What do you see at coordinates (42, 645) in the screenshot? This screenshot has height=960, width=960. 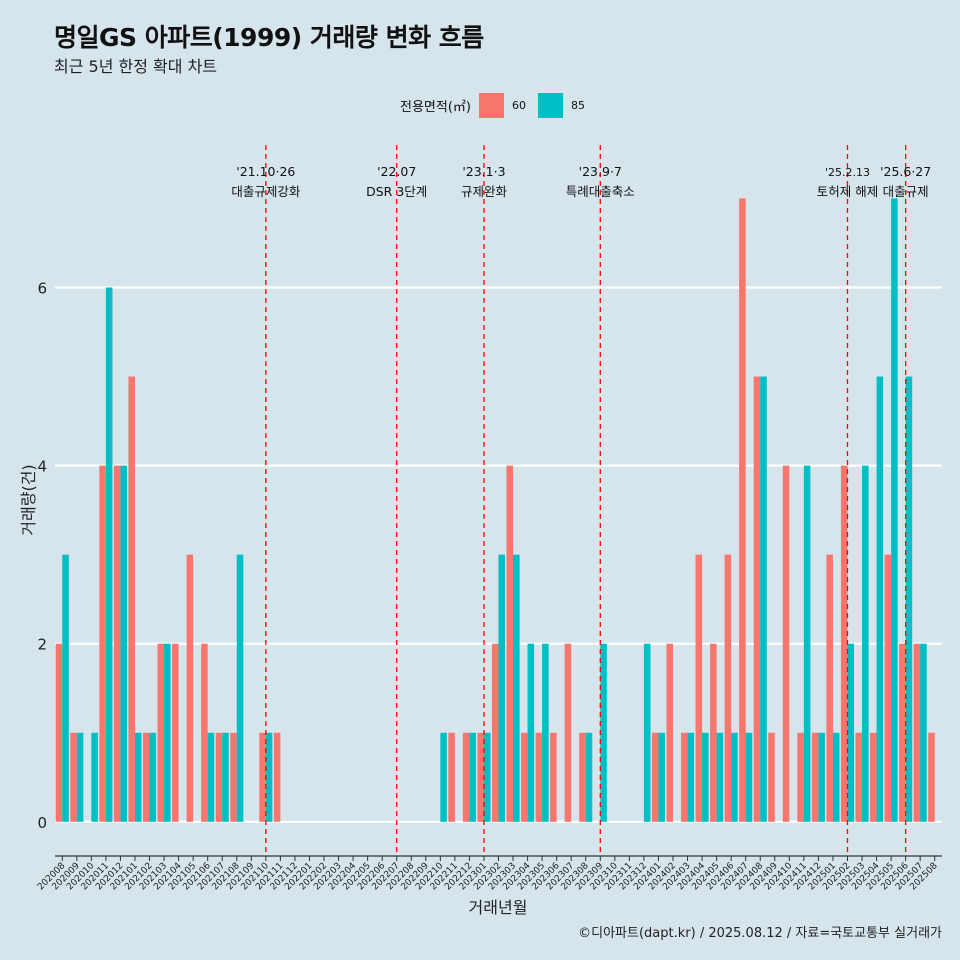 I see `y-tick-label: 2` at bounding box center [42, 645].